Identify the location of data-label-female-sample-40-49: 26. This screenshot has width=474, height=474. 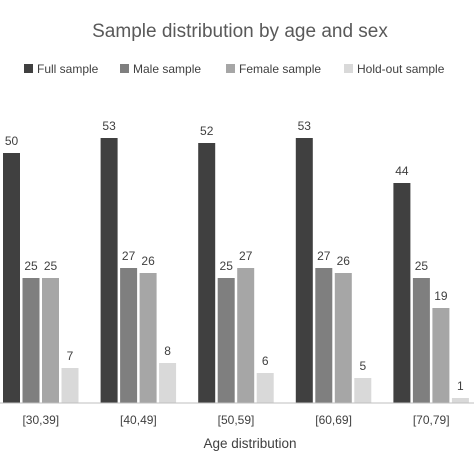
(148, 261).